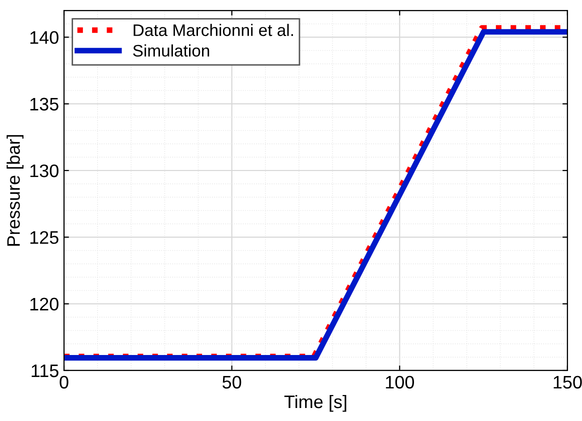 This screenshot has width=582, height=421. Describe the element at coordinates (15, 190) in the screenshot. I see `y-axis-title: Pressure [bar]` at that location.